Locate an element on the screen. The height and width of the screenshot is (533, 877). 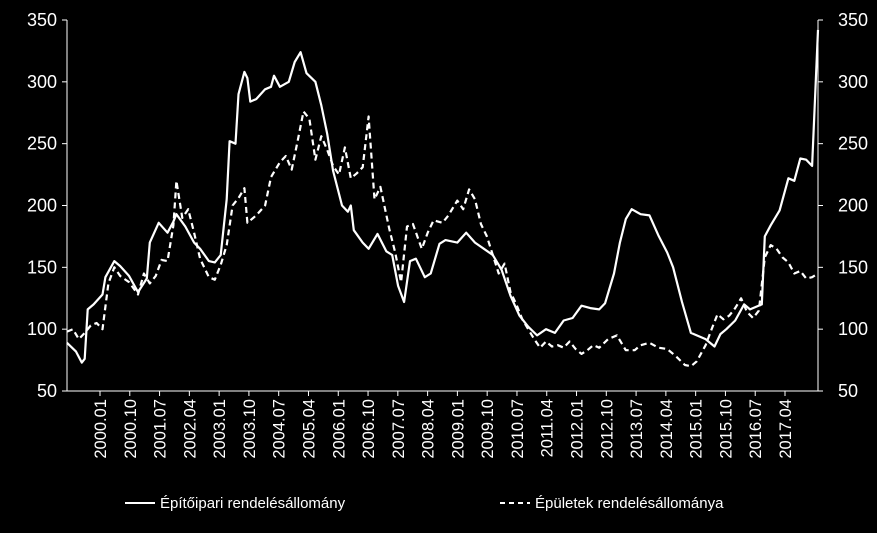
x-tick-label: 2013.07 is located at coordinates (637, 429).